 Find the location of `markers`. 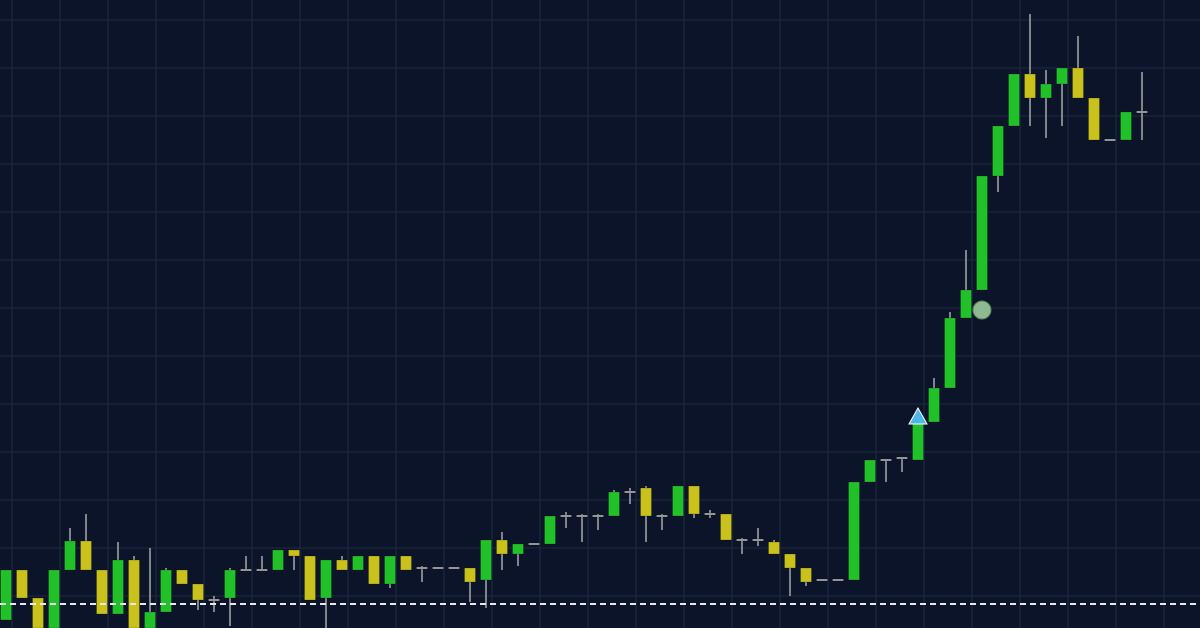

markers is located at coordinates (950, 362).